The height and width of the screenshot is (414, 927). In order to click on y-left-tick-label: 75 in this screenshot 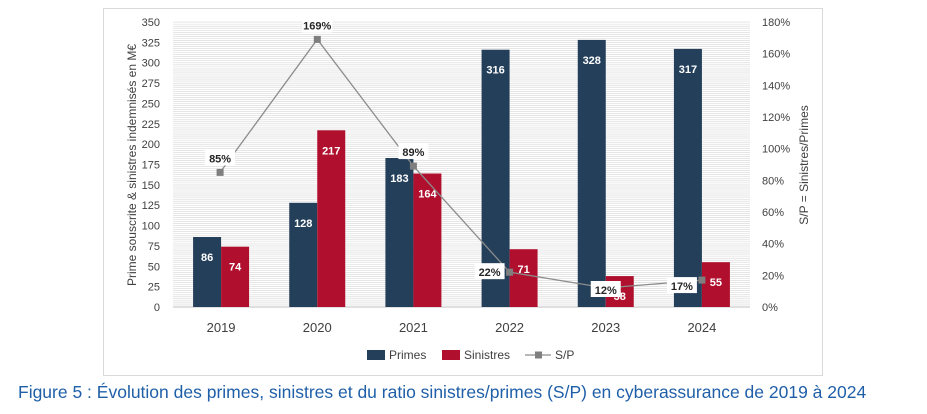, I will do `click(154, 247)`.